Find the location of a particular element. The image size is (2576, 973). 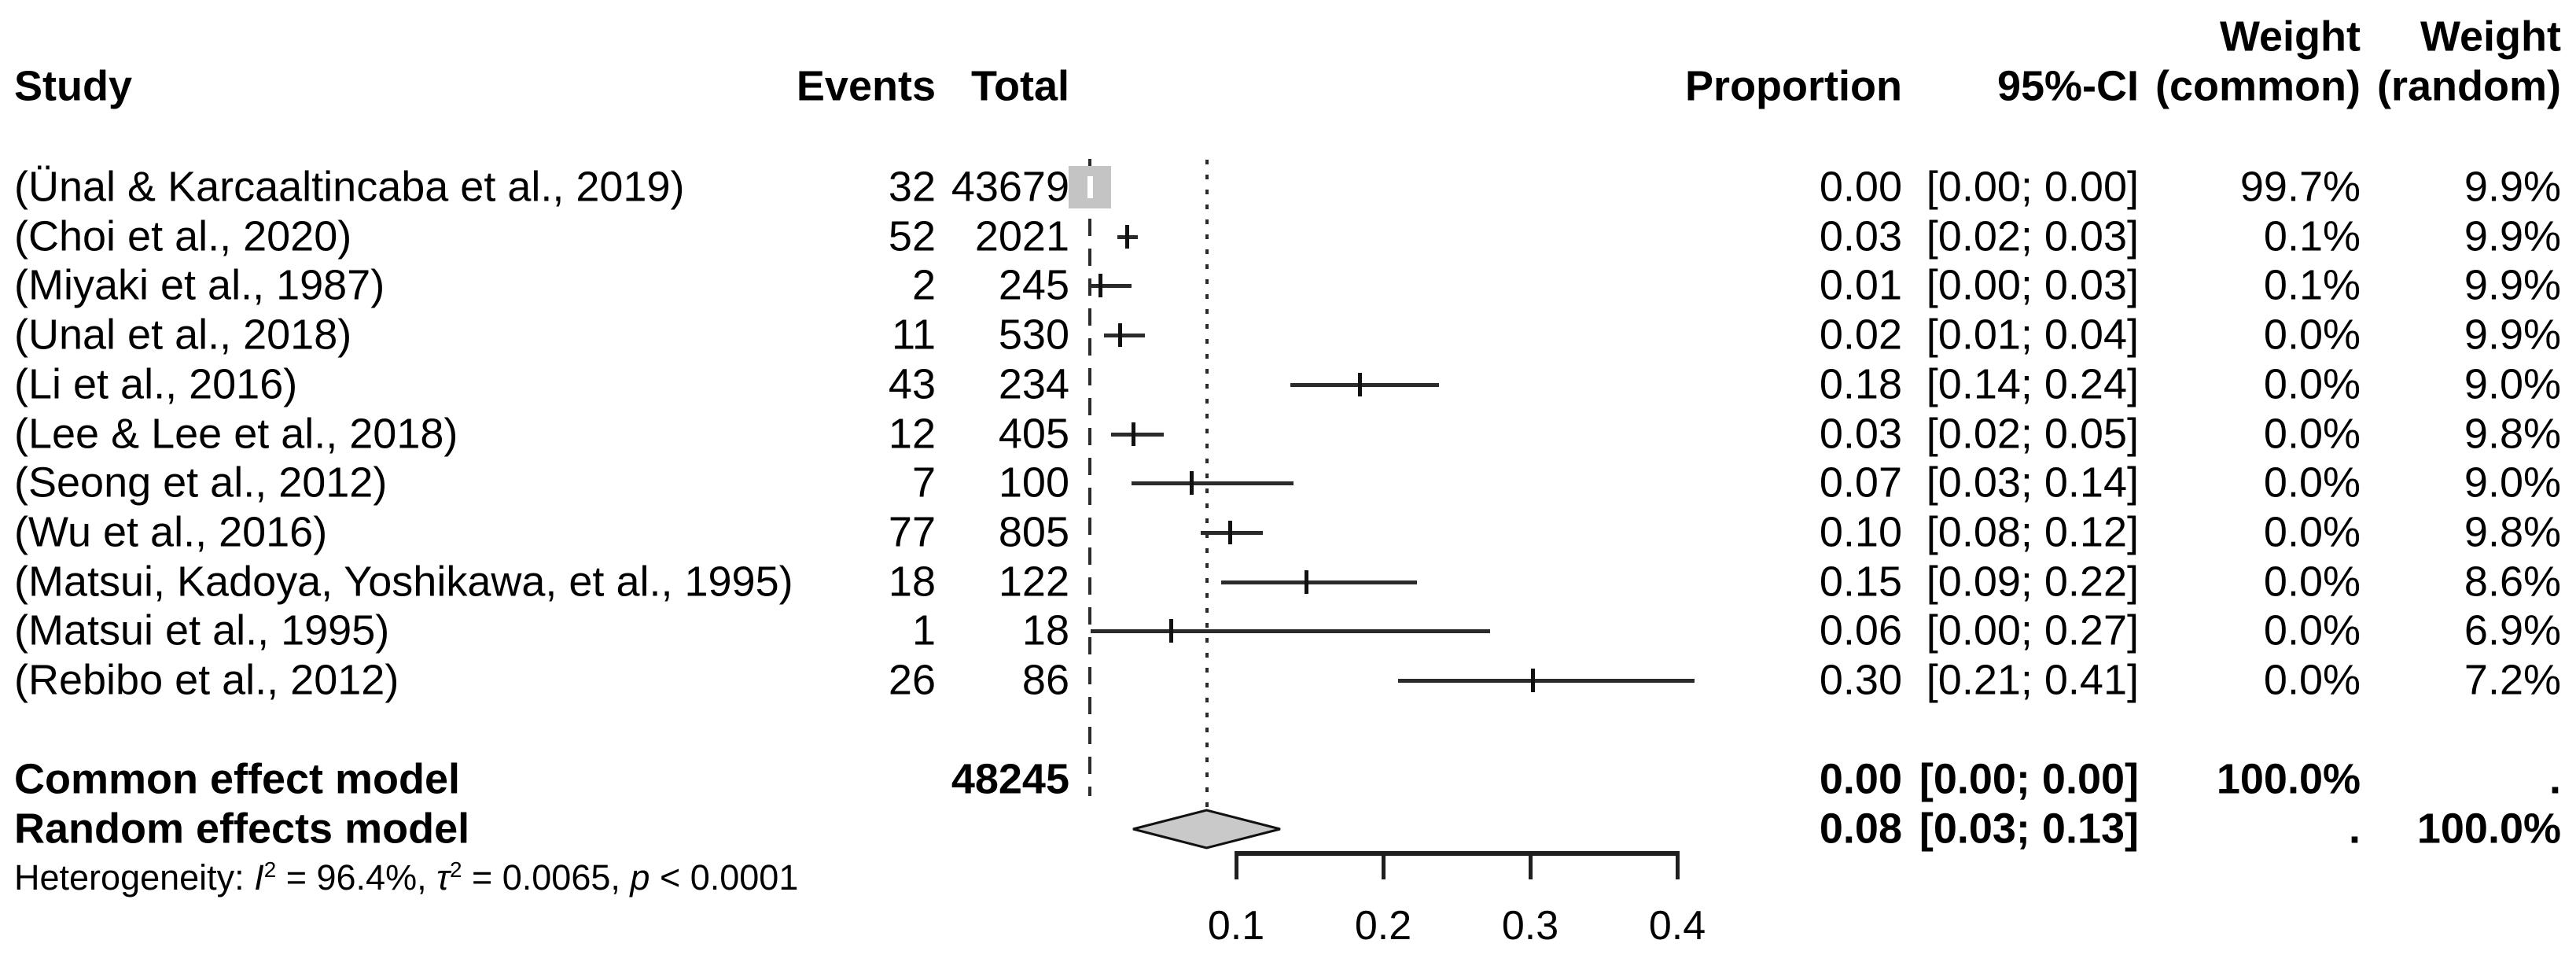

proportion-column-header: Proportion is located at coordinates (1794, 86).